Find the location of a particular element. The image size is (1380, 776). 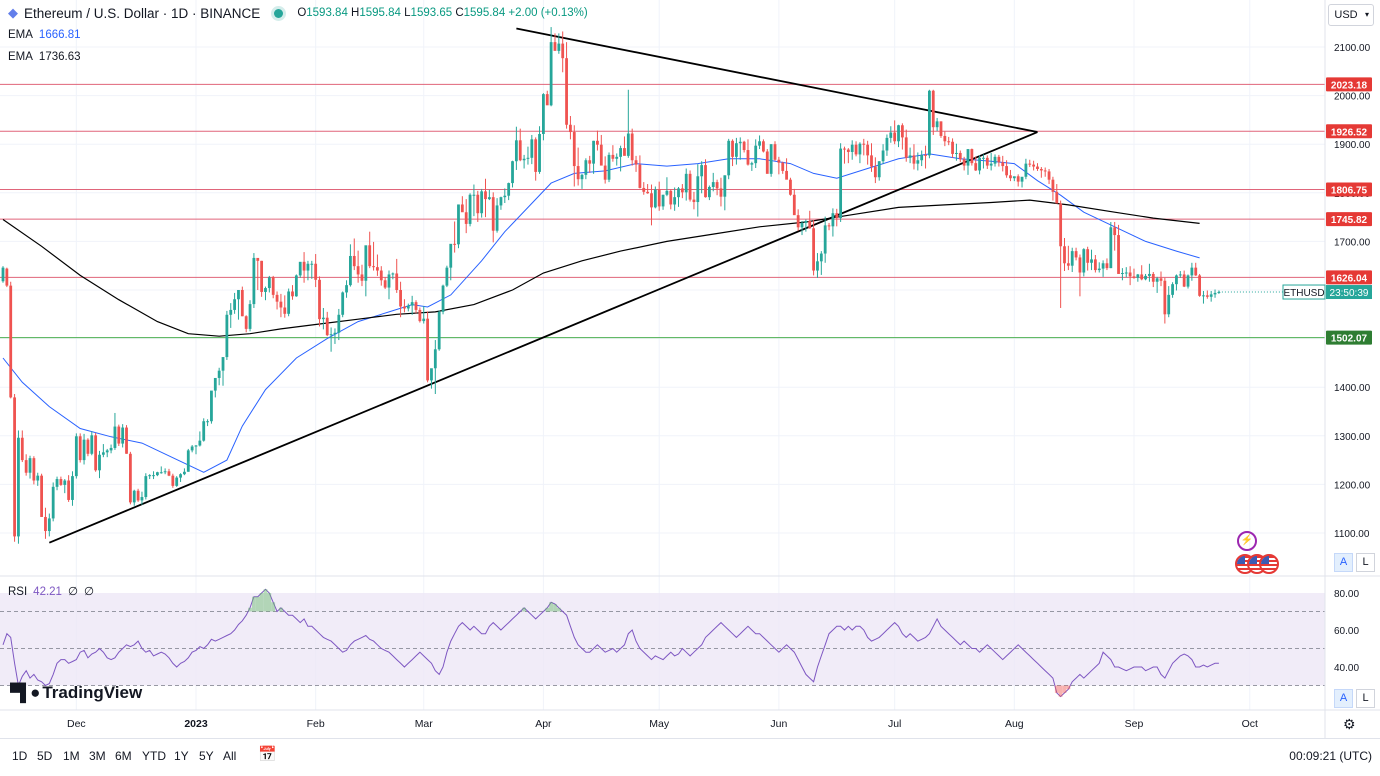

rsi-log-scale-button: L is located at coordinates (1365, 698).